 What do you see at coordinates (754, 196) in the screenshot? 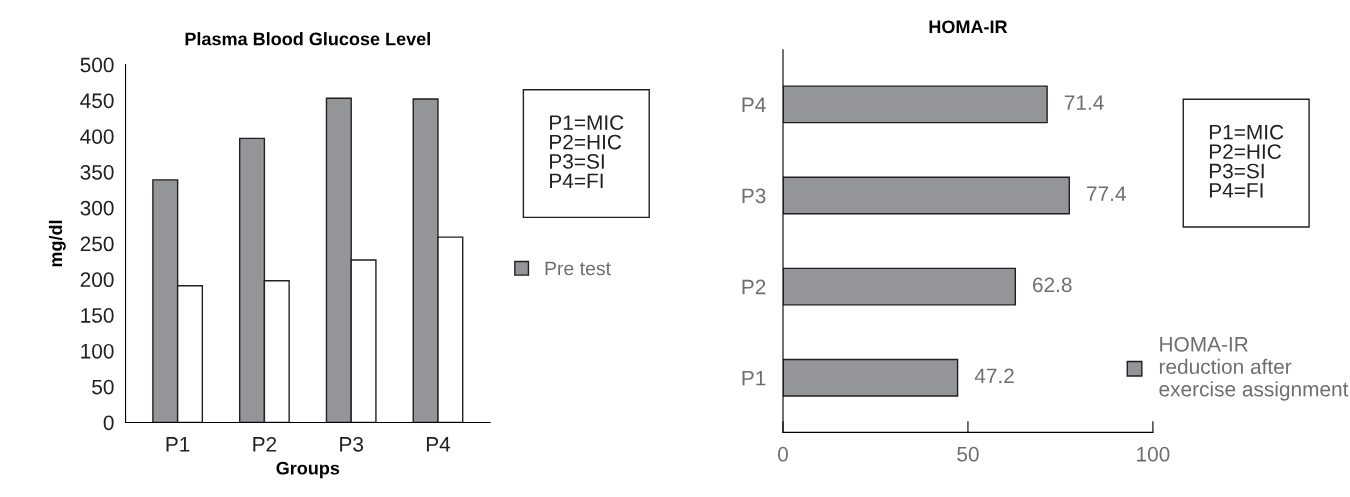
I see `y-tick-label: P3` at bounding box center [754, 196].